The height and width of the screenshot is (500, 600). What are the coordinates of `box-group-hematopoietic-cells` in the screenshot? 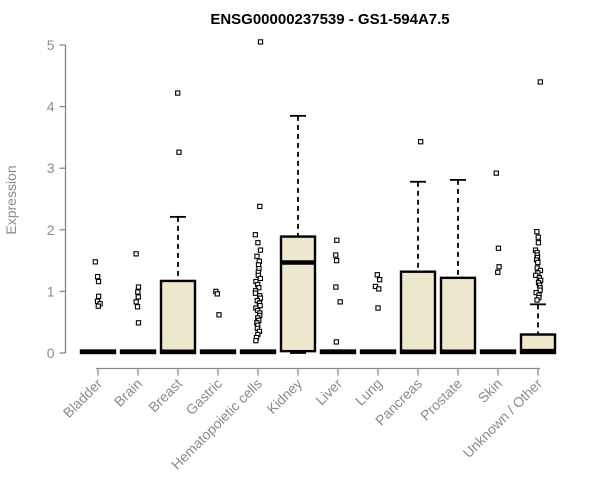 It's located at (258, 197).